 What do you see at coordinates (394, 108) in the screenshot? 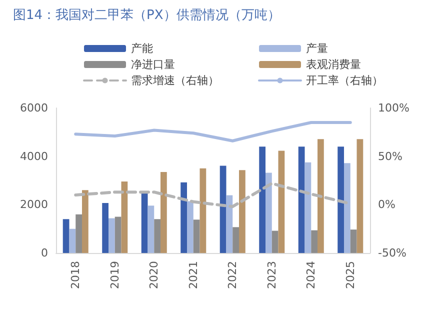
I see `y2-tick-label: 100%` at bounding box center [394, 108].